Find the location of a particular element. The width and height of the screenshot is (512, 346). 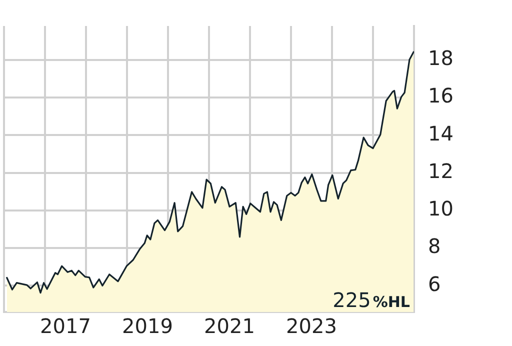

y-tick-label: 8 is located at coordinates (434, 246).